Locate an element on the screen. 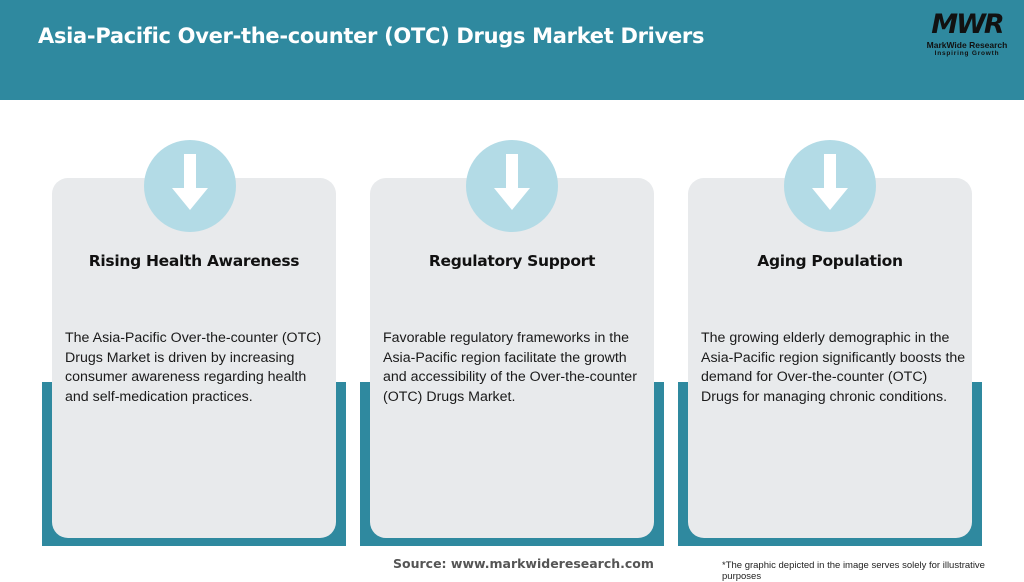  source-text: Source: www.markwideresearch.com is located at coordinates (523, 563).